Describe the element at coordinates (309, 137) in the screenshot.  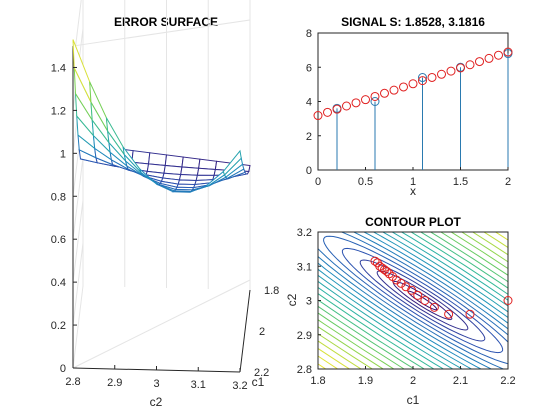
I see `signal-y-tick-label: 2` at that location.